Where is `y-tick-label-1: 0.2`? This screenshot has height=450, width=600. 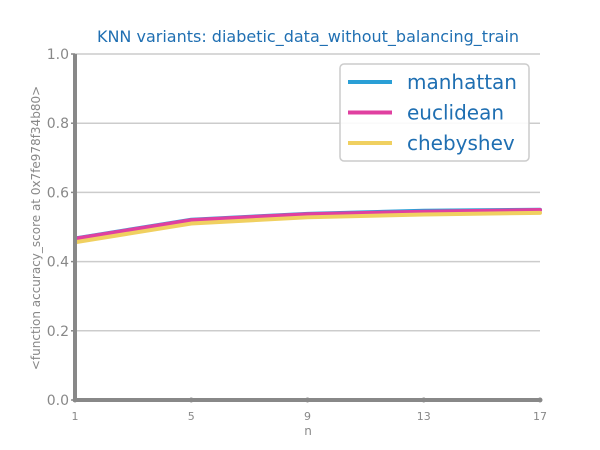
y-tick-label-1: 0.2 is located at coordinates (58, 332).